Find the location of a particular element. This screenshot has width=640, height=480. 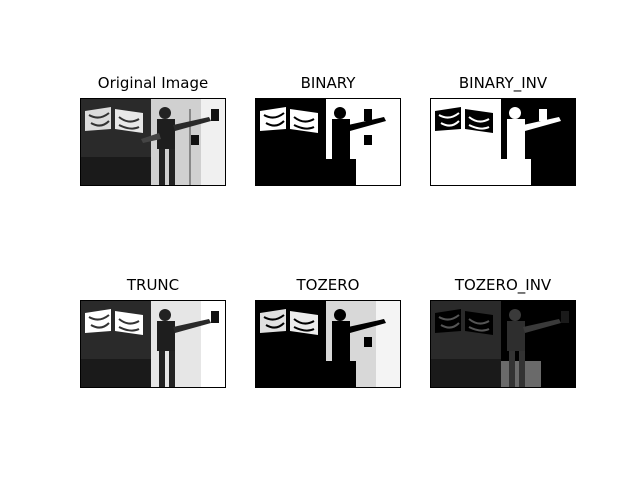

trunc-image is located at coordinates (153, 344).